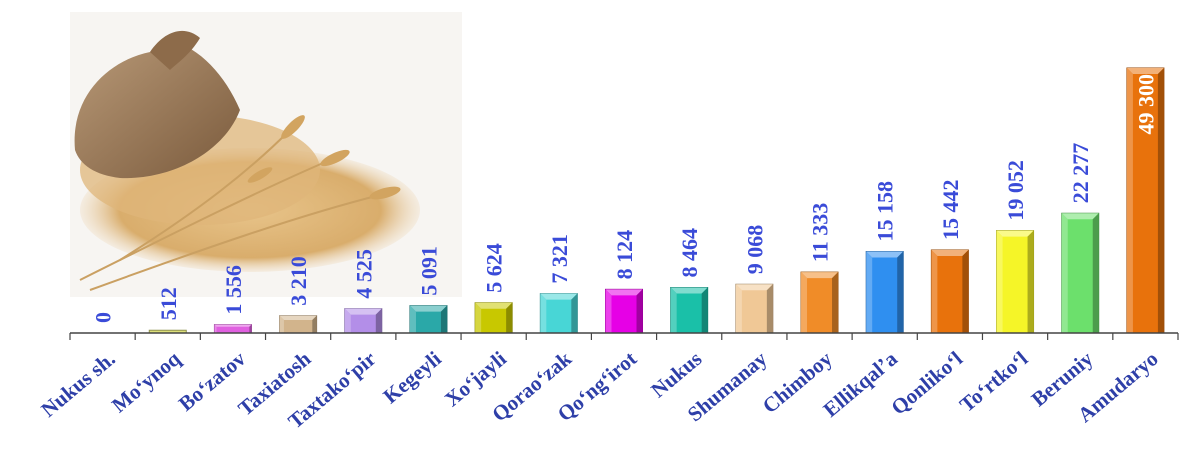 The width and height of the screenshot is (1182, 472). I want to click on value-label: 5 091, so click(428, 271).